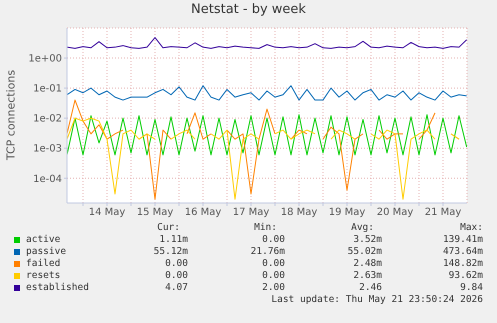 Image resolution: width=497 pixels, height=323 pixels. I want to click on text: 2.00, so click(273, 287).